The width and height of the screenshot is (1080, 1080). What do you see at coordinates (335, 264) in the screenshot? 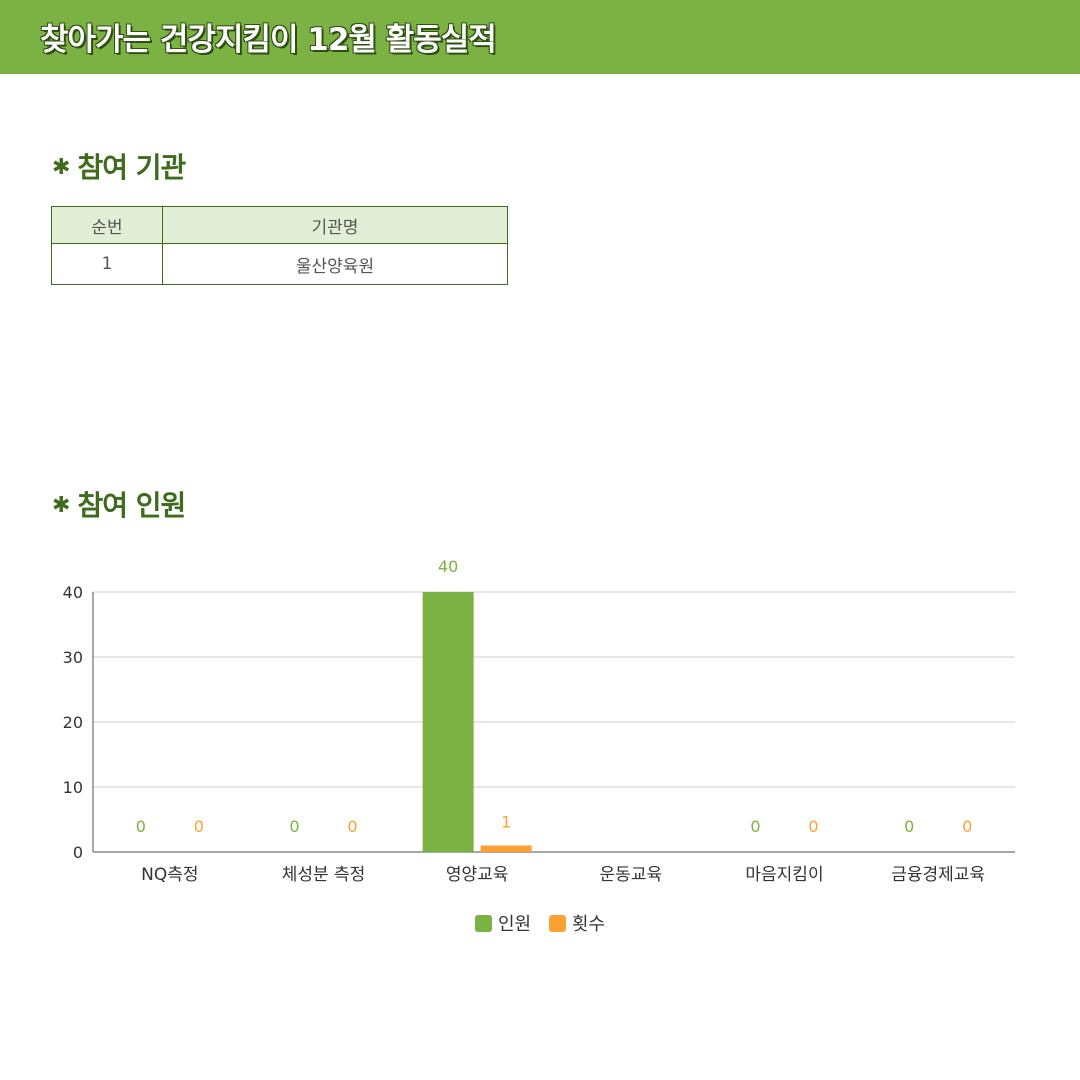
I see `table-cell-org-name: 울산양육원` at bounding box center [335, 264].